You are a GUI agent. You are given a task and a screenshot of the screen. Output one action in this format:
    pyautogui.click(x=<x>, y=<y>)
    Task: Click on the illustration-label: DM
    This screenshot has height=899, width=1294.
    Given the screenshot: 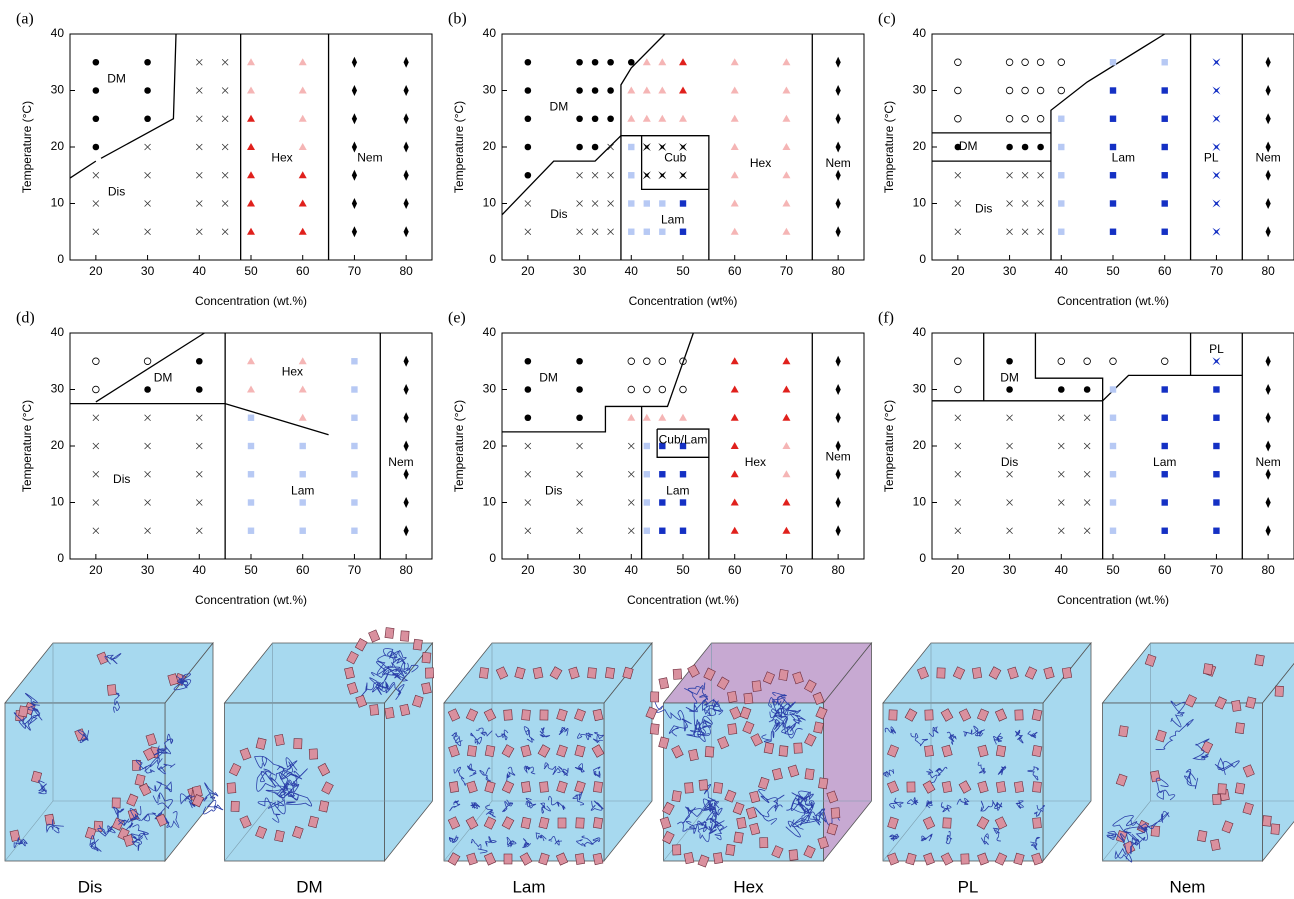 What is the action you would take?
    pyautogui.click(x=309, y=886)
    